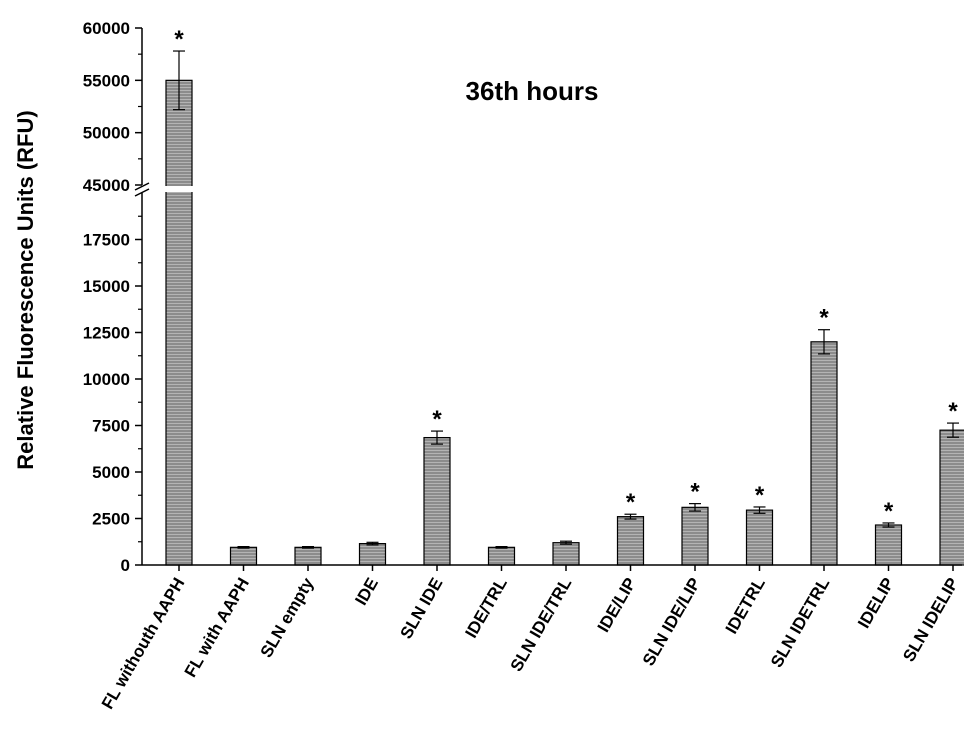 The image size is (964, 735). I want to click on chart-title: 36th hours, so click(532, 91).